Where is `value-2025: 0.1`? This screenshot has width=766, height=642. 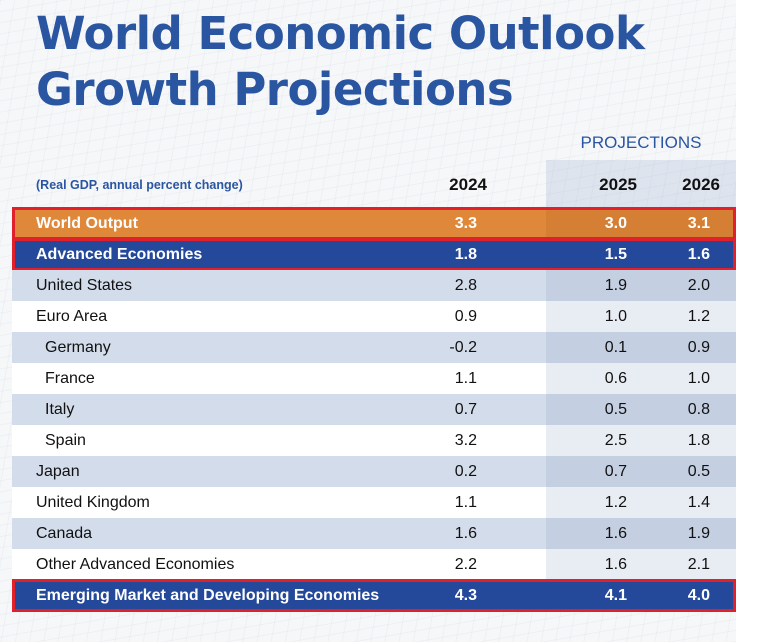 value-2025: 0.1 is located at coordinates (615, 347).